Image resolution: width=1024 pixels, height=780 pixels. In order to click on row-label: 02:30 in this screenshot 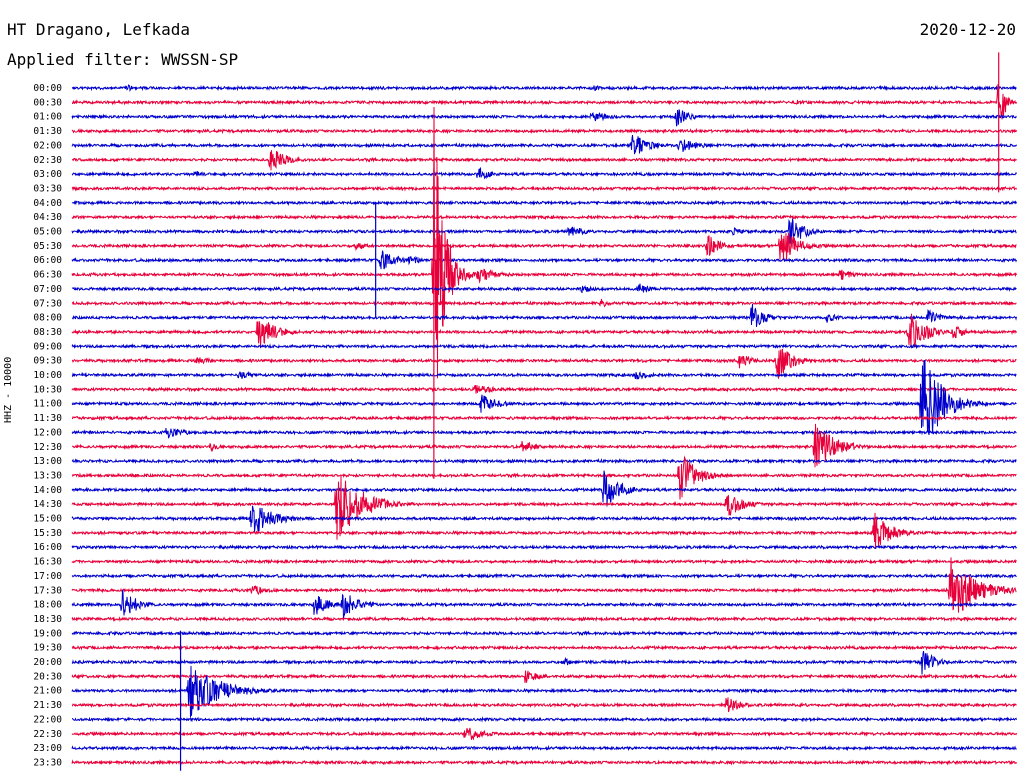, I will do `click(47, 160)`.